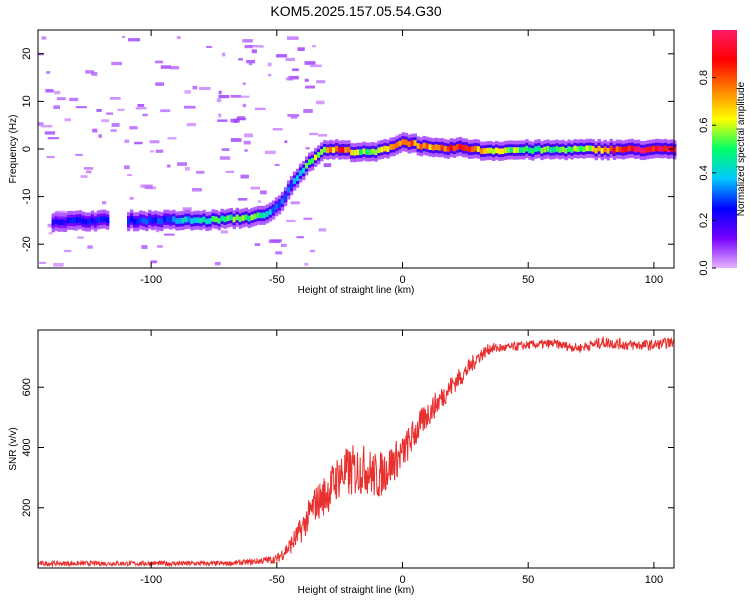 The height and width of the screenshot is (600, 750). Describe the element at coordinates (27, 244) in the screenshot. I see `y-tick-label: -20` at that location.